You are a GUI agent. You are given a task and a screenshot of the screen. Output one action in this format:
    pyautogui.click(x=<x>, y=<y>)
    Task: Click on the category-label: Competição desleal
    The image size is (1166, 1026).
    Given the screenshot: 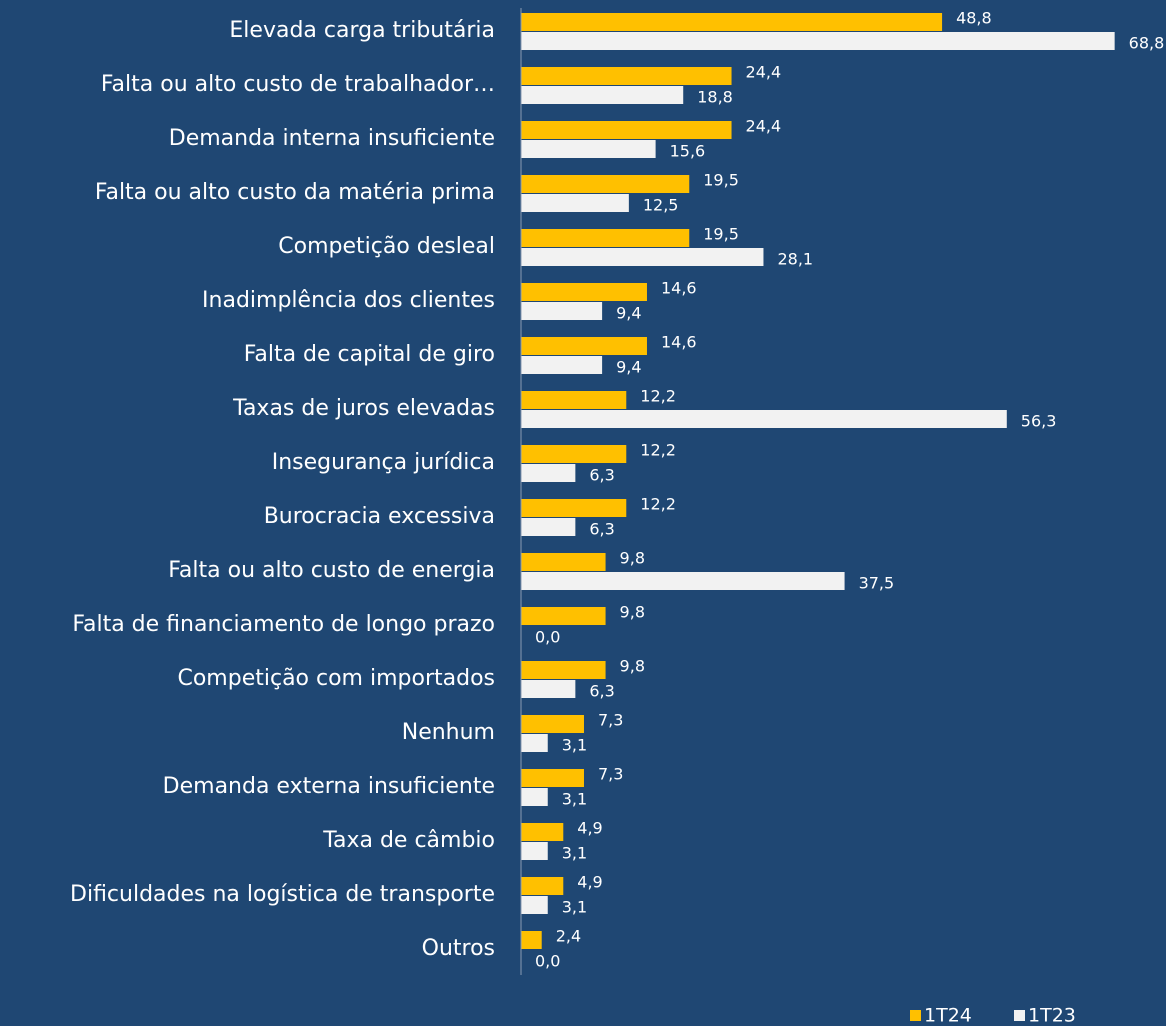 What is the action you would take?
    pyautogui.click(x=386, y=246)
    